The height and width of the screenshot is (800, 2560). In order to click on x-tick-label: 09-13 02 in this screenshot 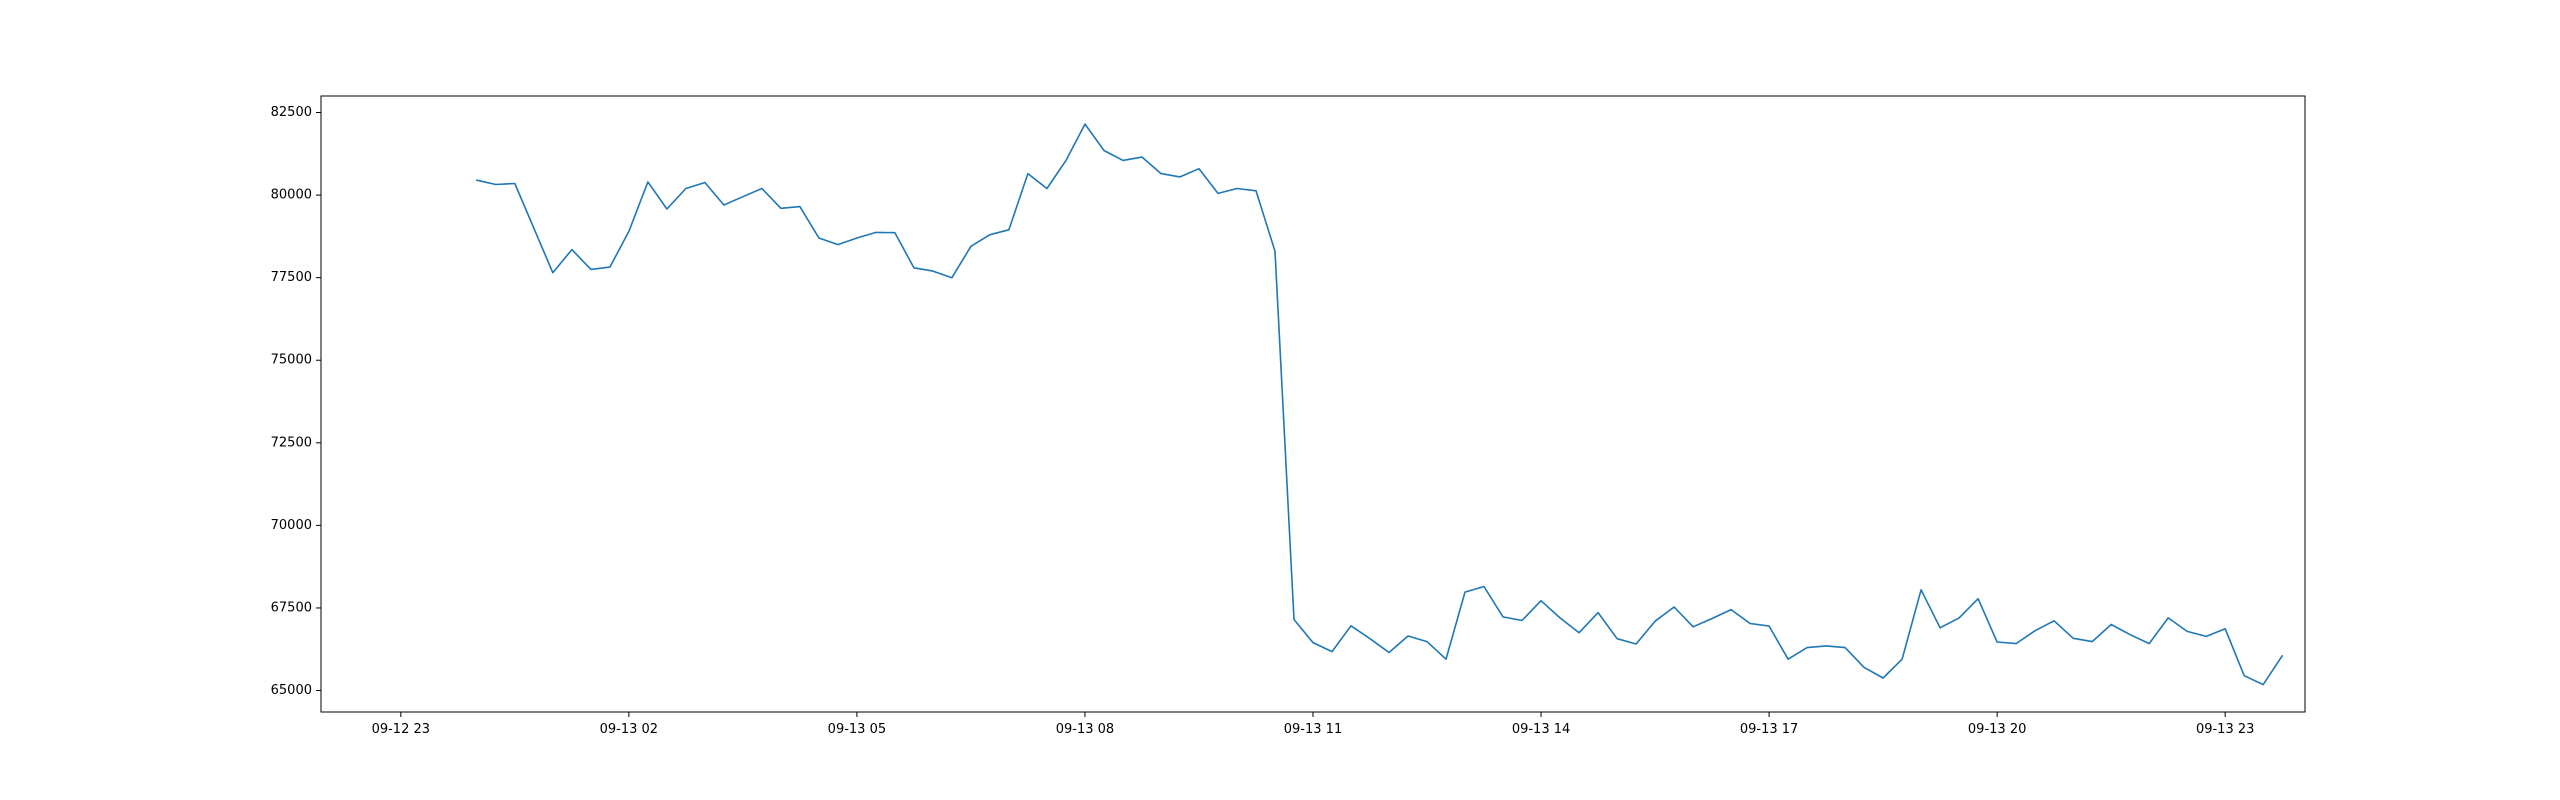, I will do `click(629, 729)`.